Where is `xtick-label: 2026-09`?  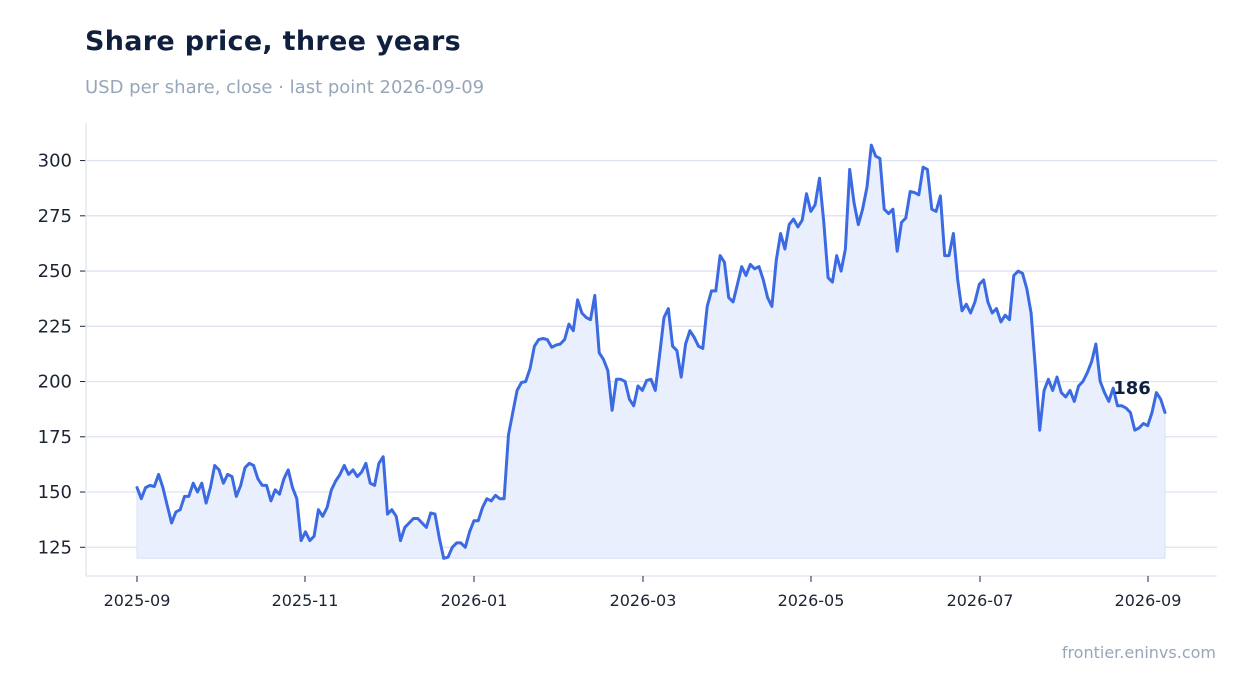 xtick-label: 2026-09 is located at coordinates (1148, 600).